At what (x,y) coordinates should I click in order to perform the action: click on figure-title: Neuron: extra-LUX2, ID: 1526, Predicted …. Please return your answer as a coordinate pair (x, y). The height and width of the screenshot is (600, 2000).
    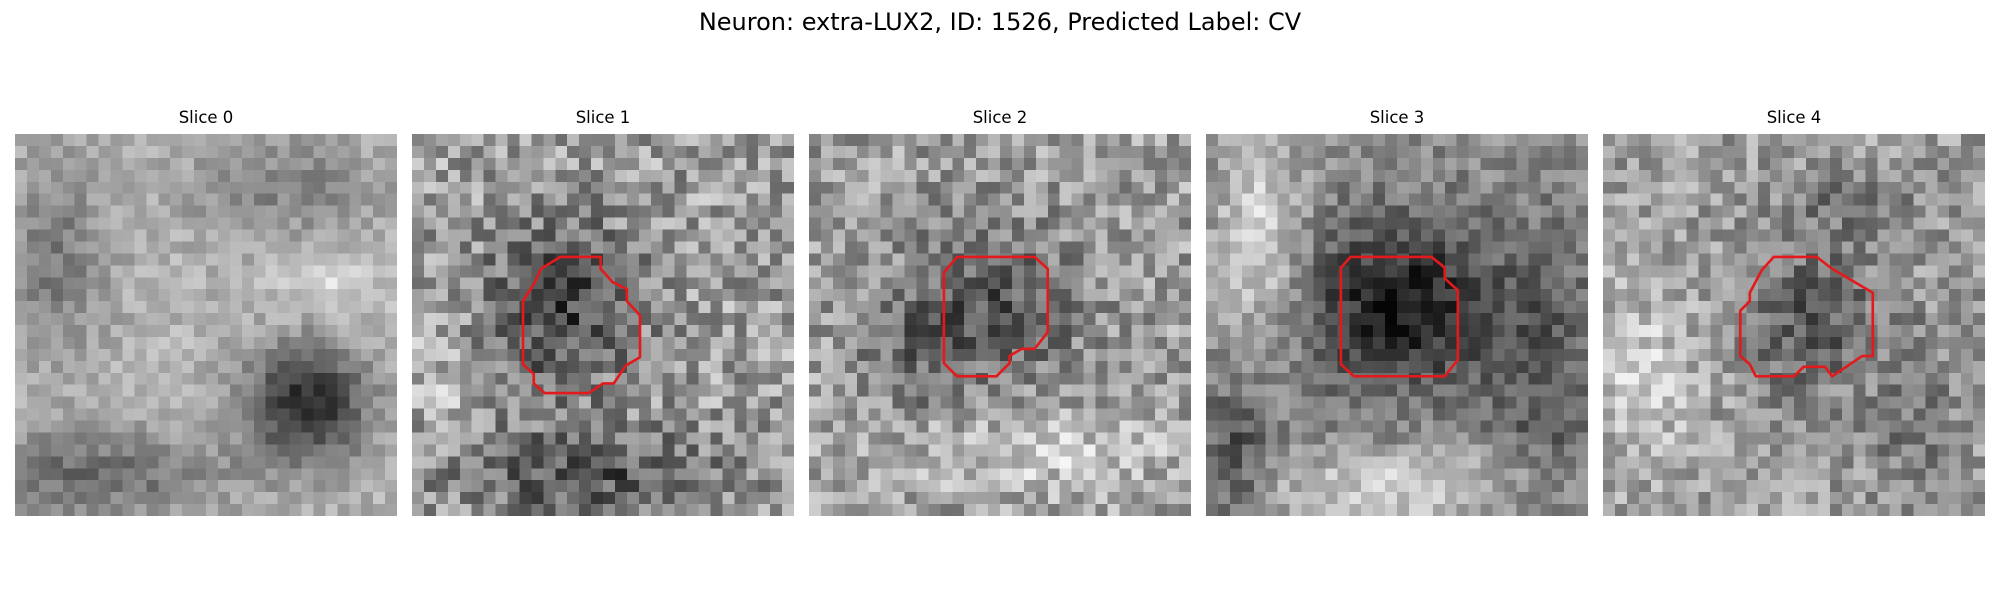
    Looking at the image, I should click on (1000, 22).